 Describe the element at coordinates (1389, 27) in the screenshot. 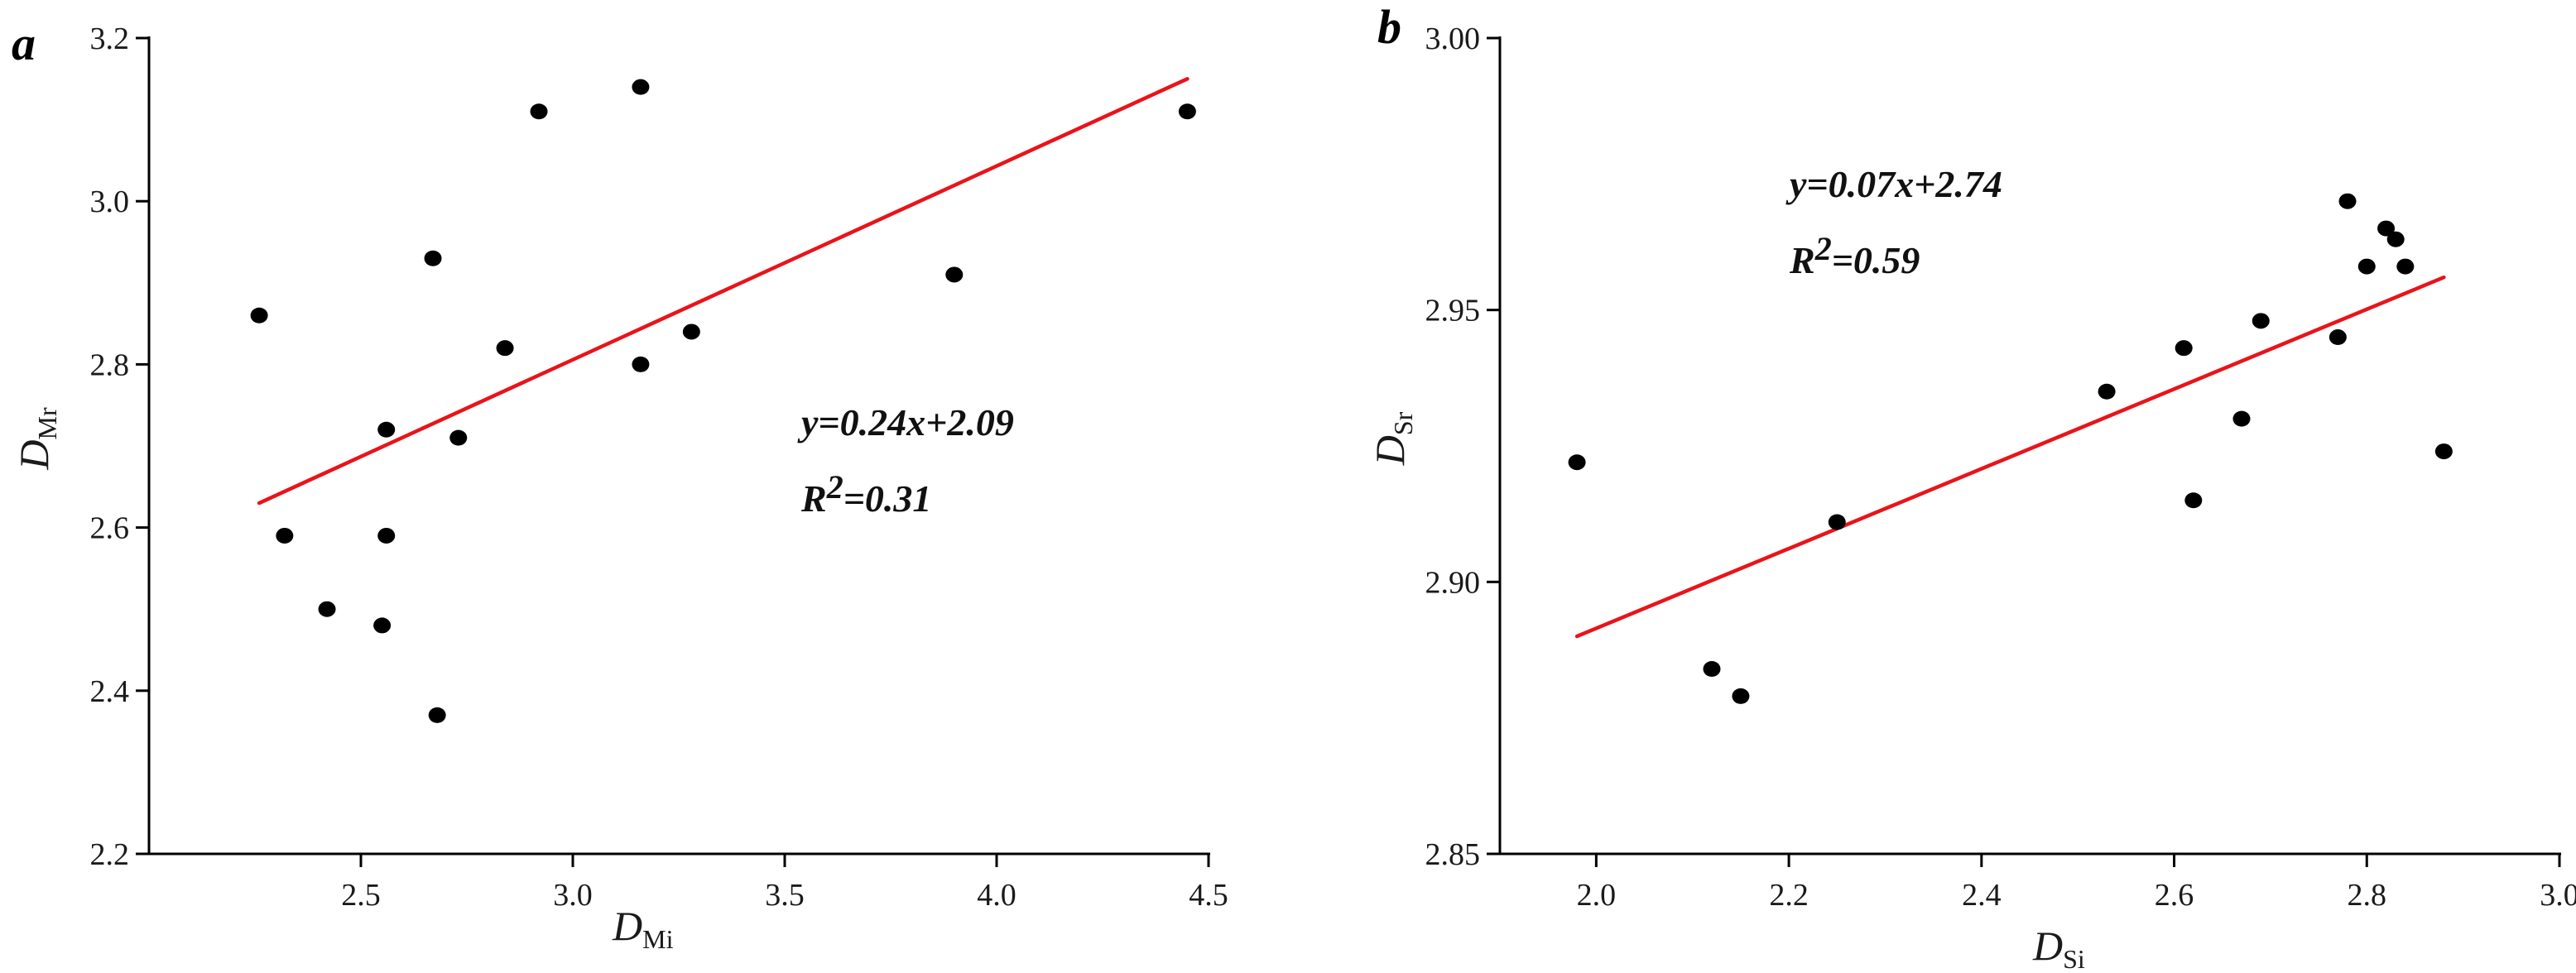

I see `panel-label: b` at that location.